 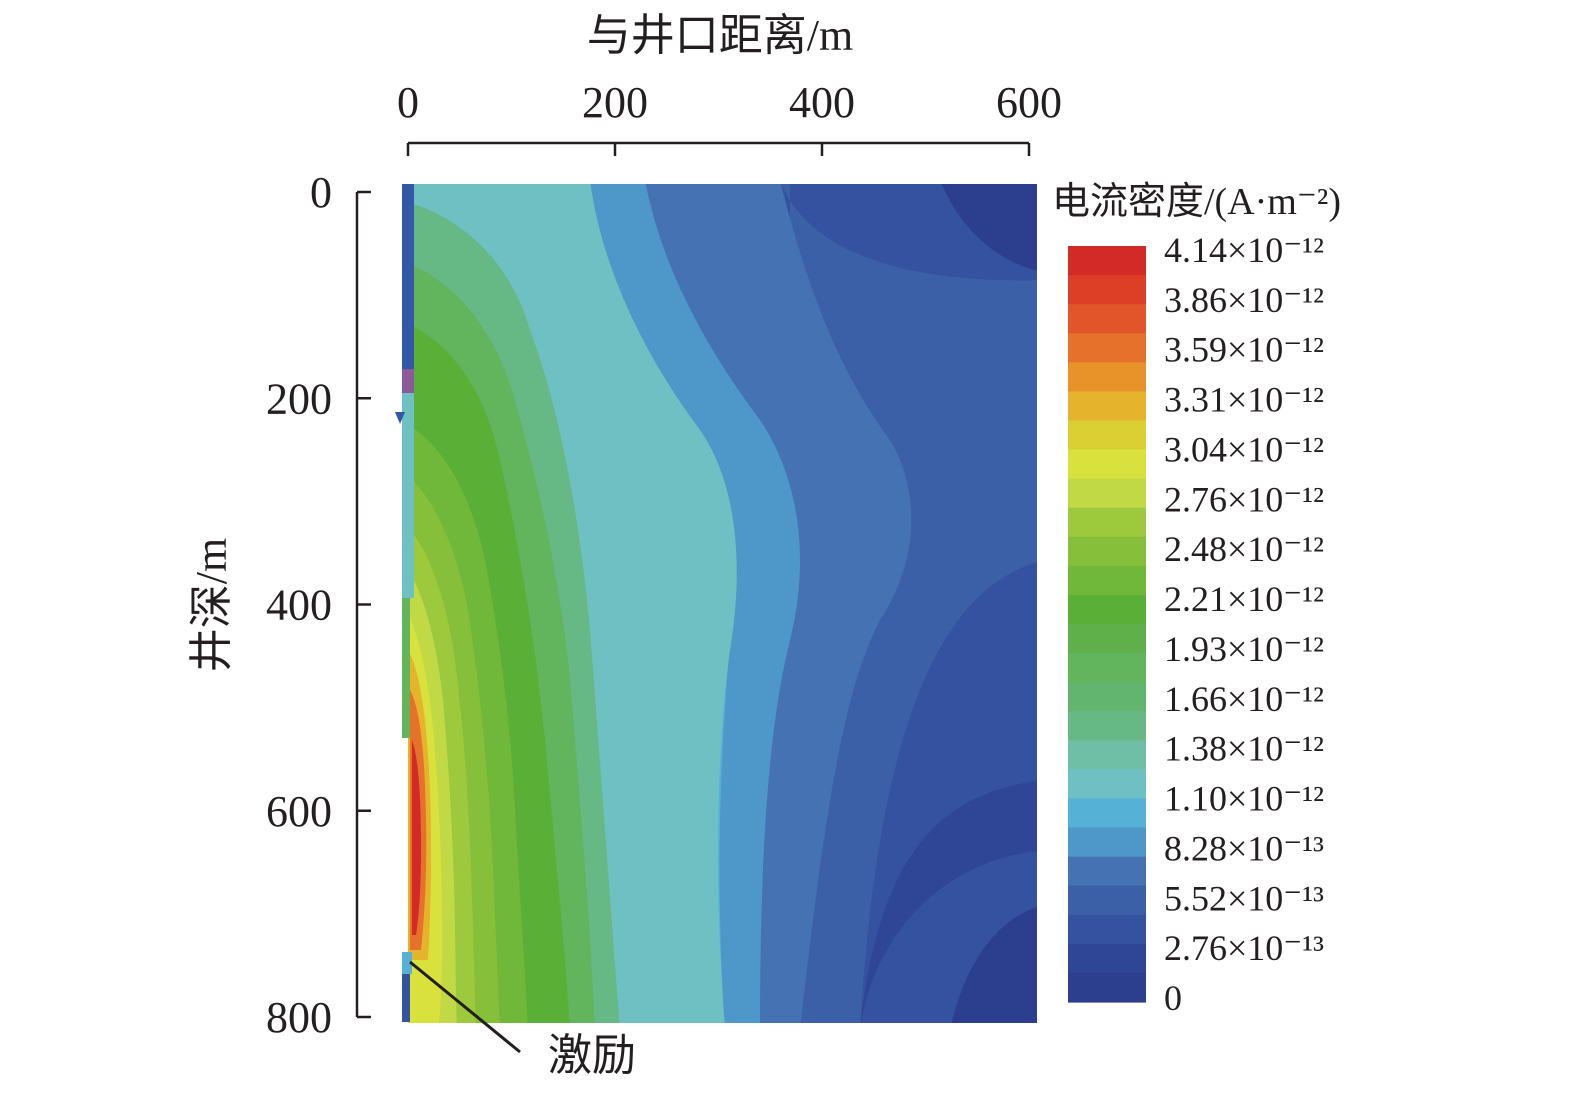 I want to click on x-ticks: 0 200 400 600, so click(x=729, y=117).